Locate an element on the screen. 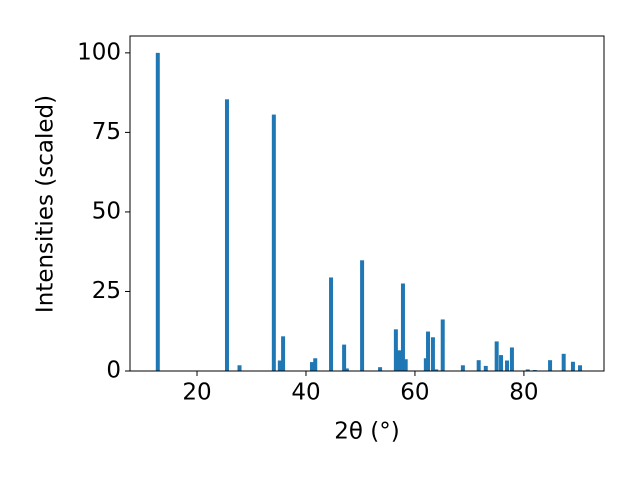  y-tick-label: 25 is located at coordinates (106, 291).